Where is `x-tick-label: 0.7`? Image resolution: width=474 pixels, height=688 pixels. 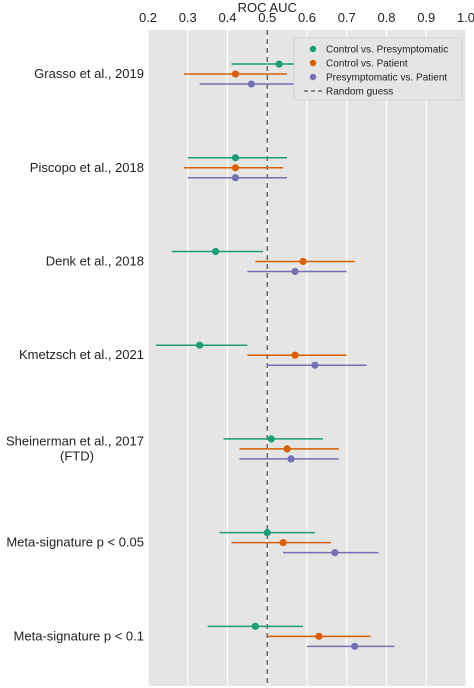
x-tick-label: 0.7 is located at coordinates (347, 17).